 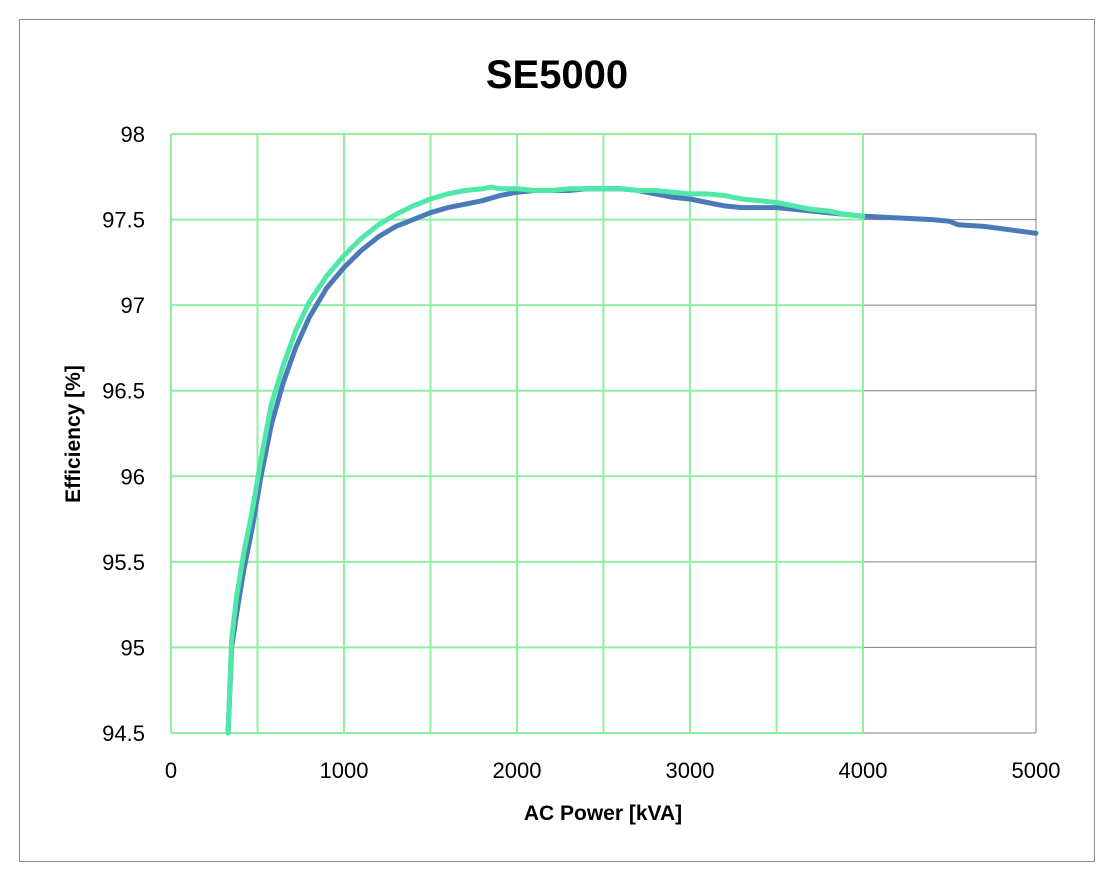 What do you see at coordinates (133, 647) in the screenshot?
I see `y-tick-label: 95` at bounding box center [133, 647].